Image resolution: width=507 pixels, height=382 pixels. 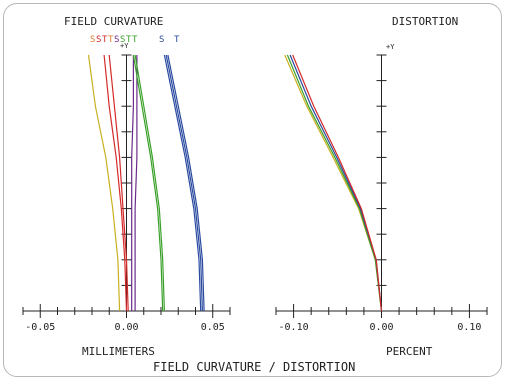 What do you see at coordinates (294, 327) in the screenshot?
I see `dist-tick-label: -0.10` at bounding box center [294, 327].